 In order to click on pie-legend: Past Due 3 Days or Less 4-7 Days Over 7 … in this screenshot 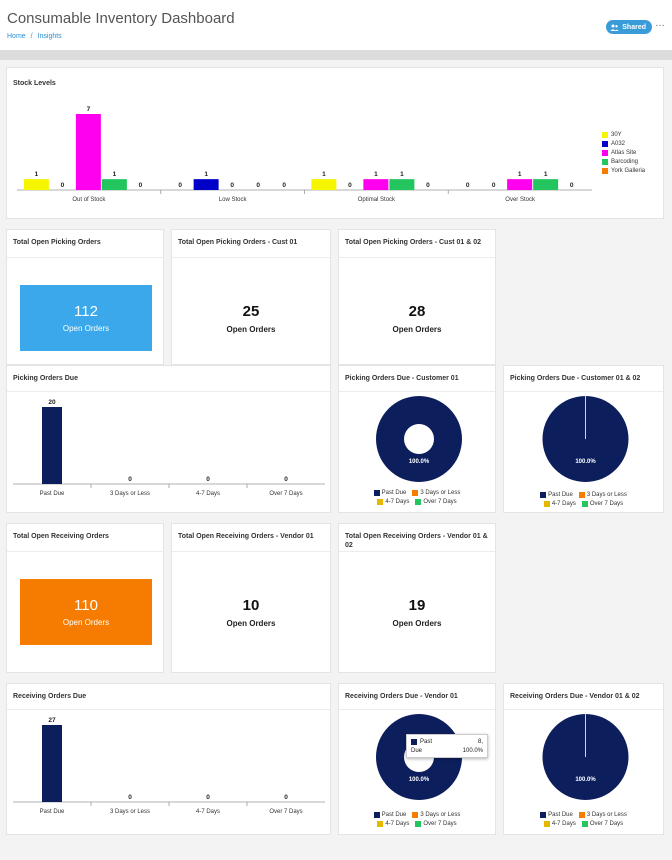, I will do `click(417, 497)`.